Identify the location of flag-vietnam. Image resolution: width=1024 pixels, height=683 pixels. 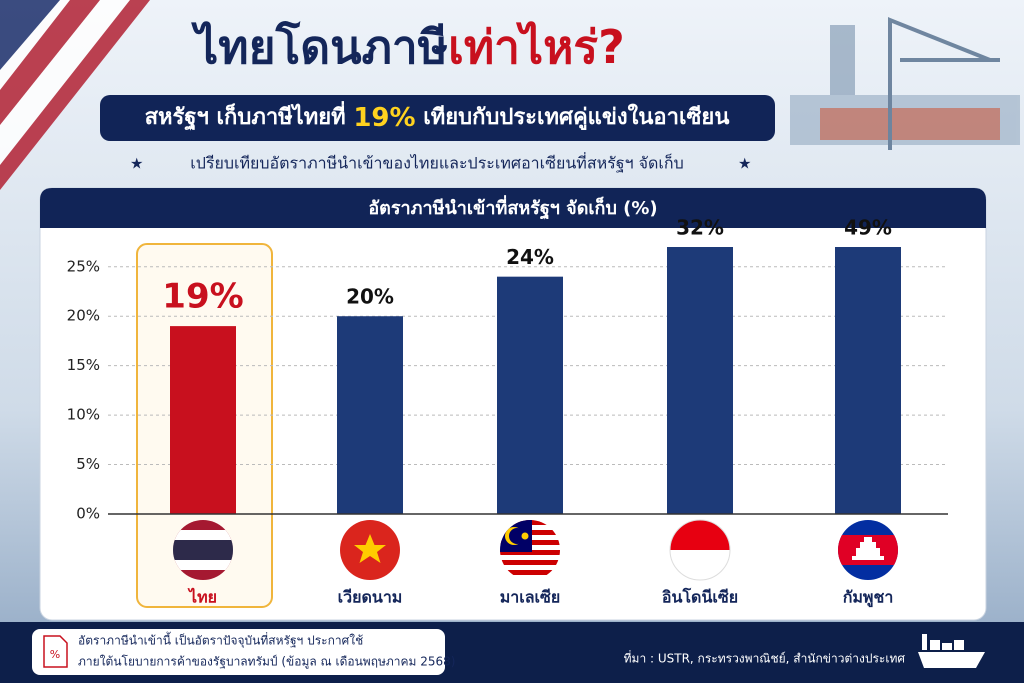
(370, 550).